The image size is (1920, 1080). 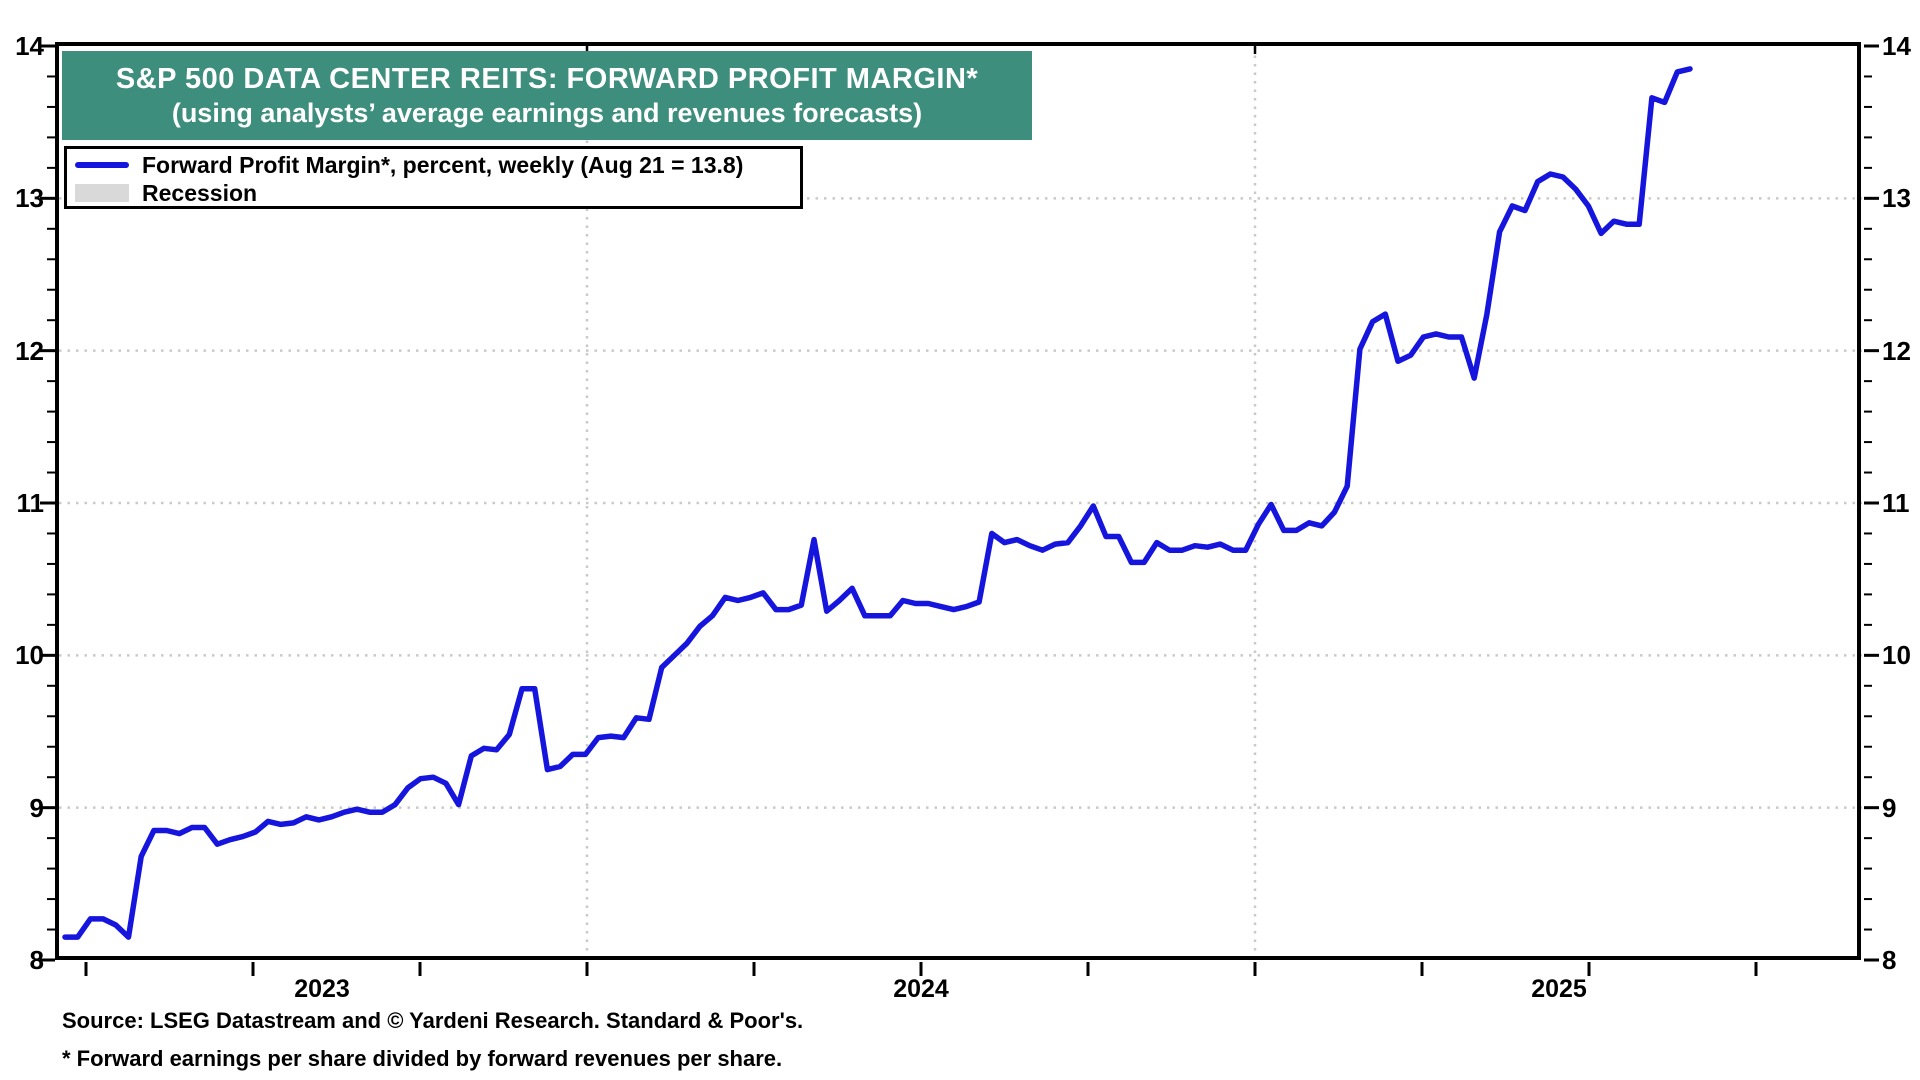 I want to click on y-tick-label-right: 8, so click(x=1889, y=960).